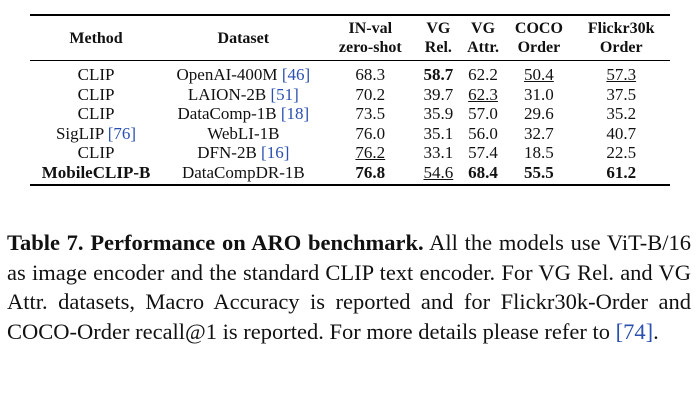  Describe the element at coordinates (539, 38) in the screenshot. I see `header-cell: COCO Order` at that location.